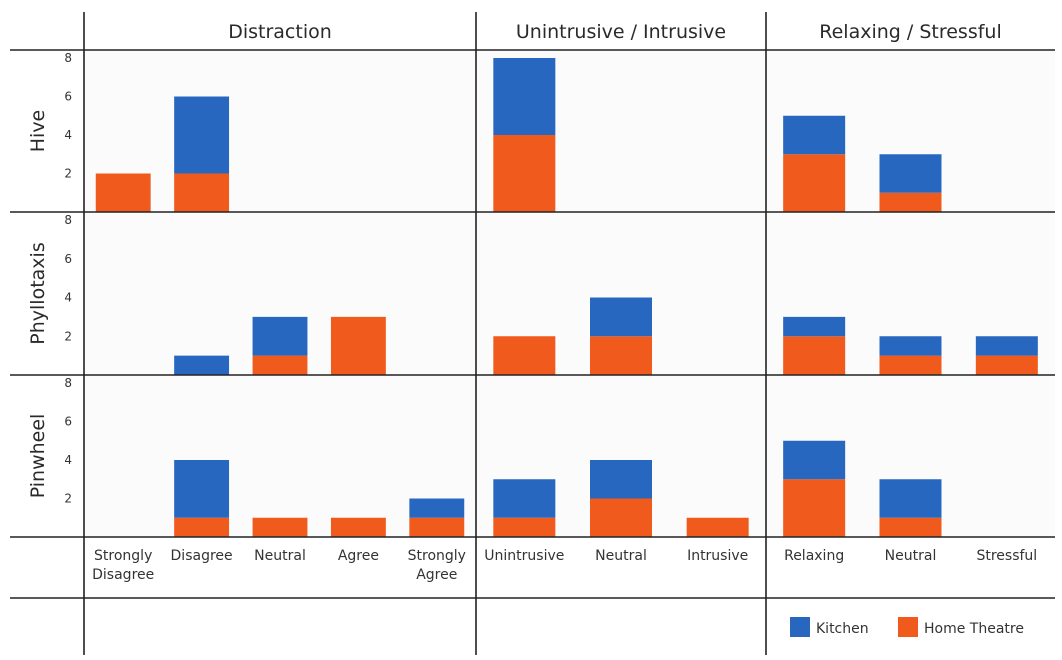  I want to click on legend-swatch-kitchen, so click(800, 627).